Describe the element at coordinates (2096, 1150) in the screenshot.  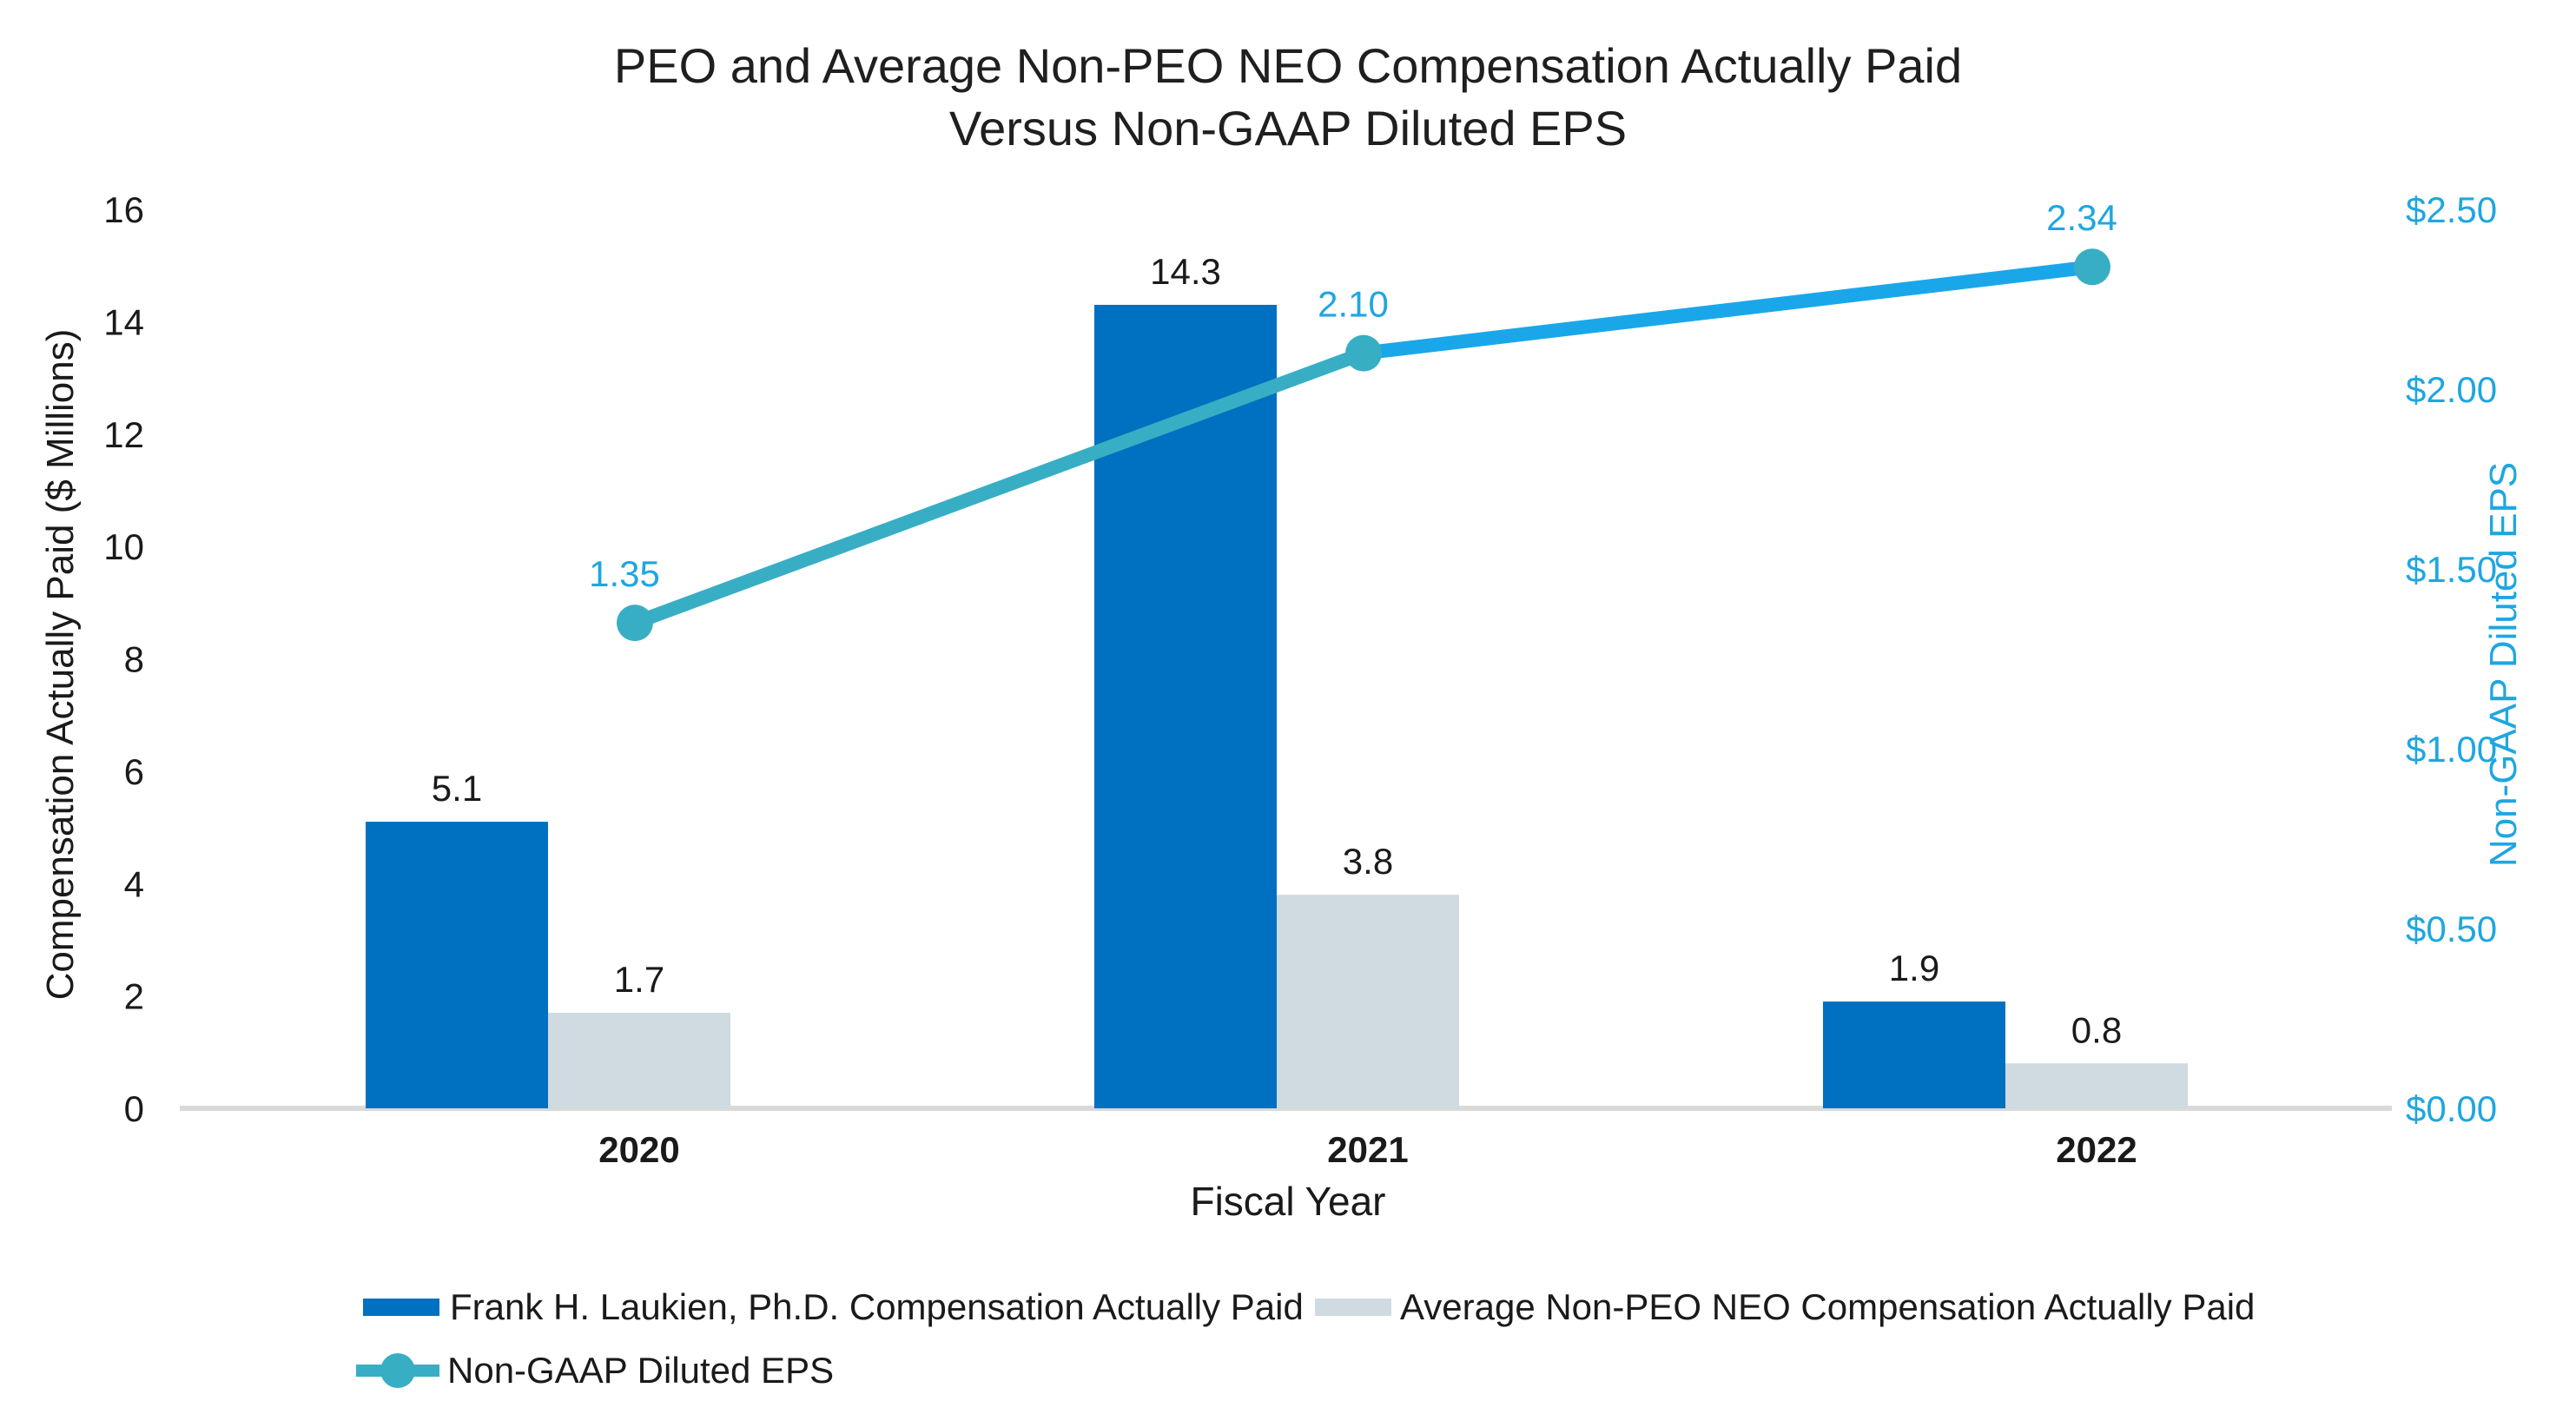
I see `x-category-label: 2022` at that location.